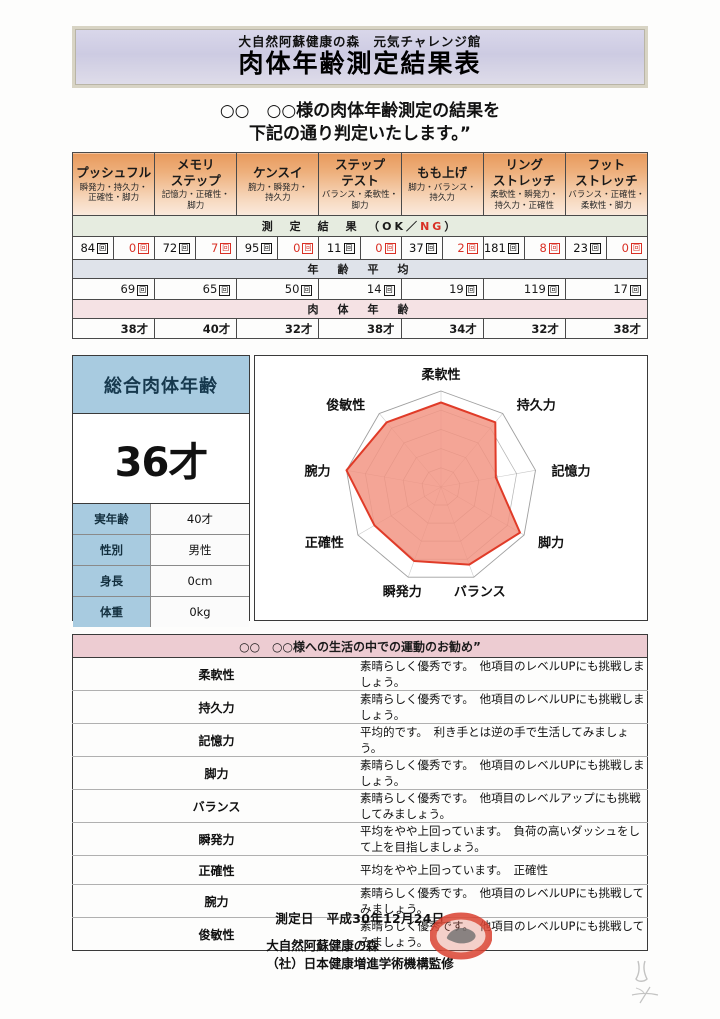 This screenshot has width=720, height=1019. I want to click on category-subskills: 記憶力・正確性・ 脚力, so click(195, 200).